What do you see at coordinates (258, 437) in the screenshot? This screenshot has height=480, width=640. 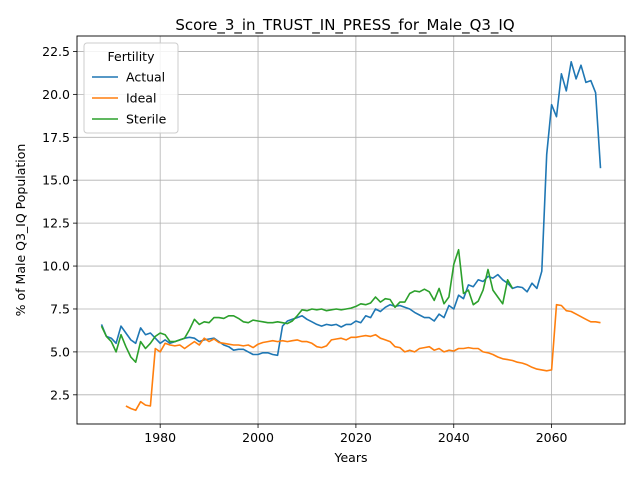 I see `x-tick-label: 2000` at bounding box center [258, 437].